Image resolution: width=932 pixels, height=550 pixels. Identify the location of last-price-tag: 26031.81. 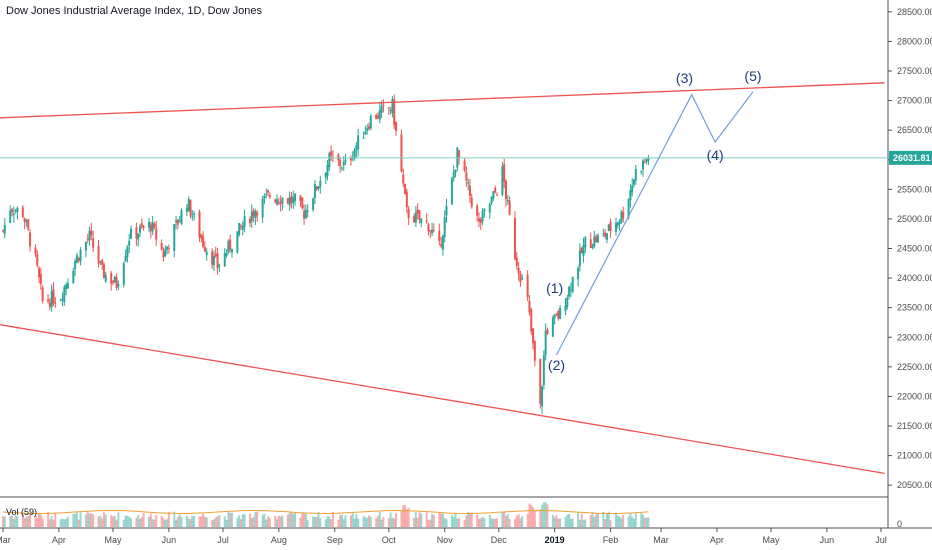
(910, 157).